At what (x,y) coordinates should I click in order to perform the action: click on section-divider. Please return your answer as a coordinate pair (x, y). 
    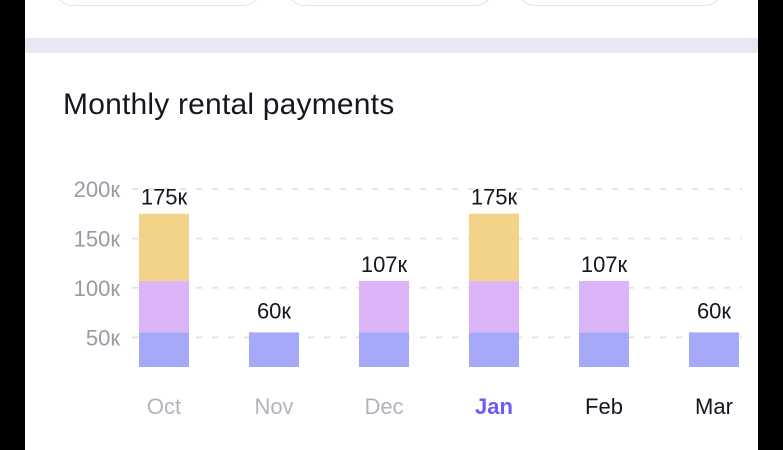
    Looking at the image, I should click on (391, 45).